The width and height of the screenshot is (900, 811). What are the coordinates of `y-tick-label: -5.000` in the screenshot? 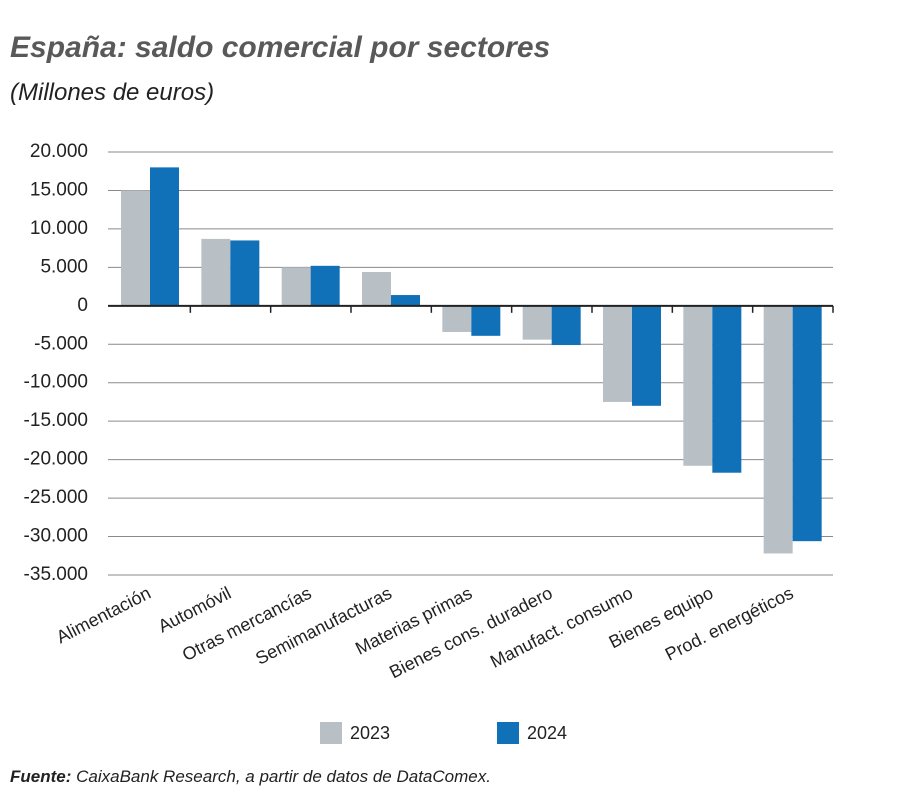 It's located at (61, 343).